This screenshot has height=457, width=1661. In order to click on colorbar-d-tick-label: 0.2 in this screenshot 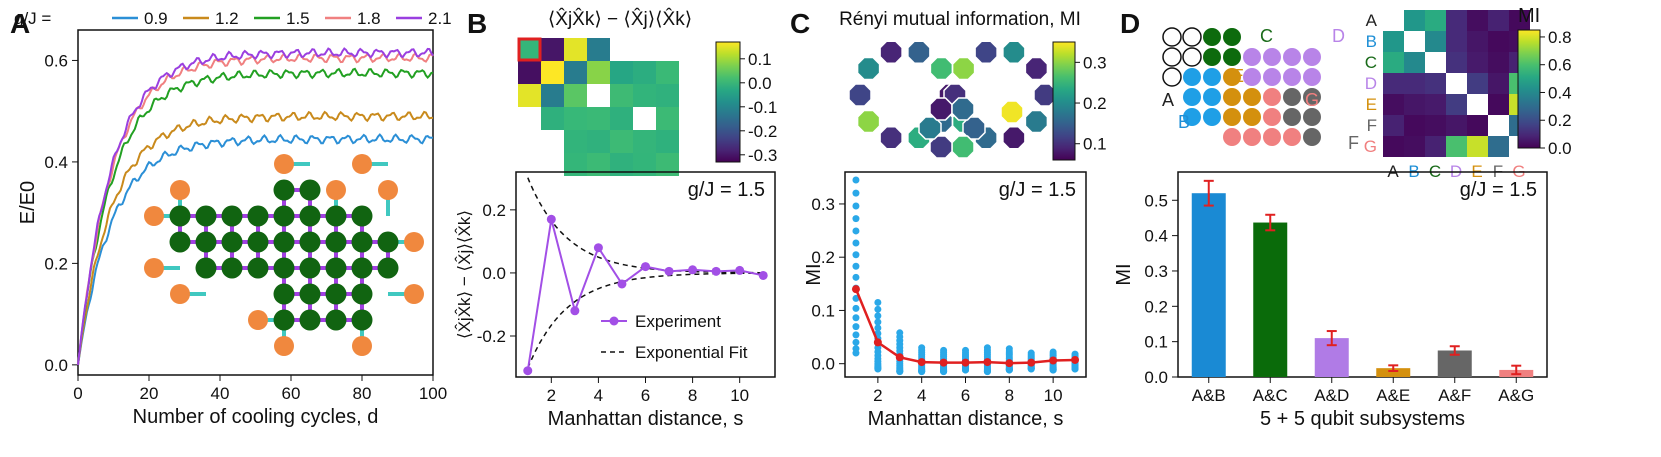, I will do `click(1560, 120)`.